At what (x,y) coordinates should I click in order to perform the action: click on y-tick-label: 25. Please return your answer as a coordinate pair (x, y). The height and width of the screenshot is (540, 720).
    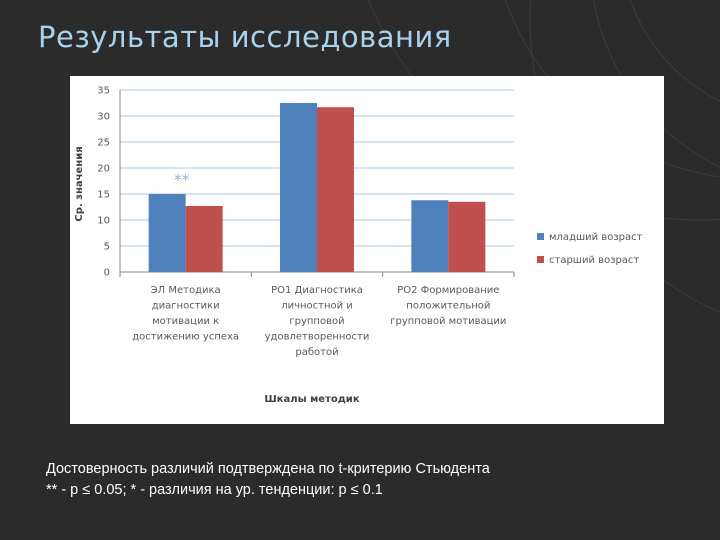
    Looking at the image, I should click on (103, 143).